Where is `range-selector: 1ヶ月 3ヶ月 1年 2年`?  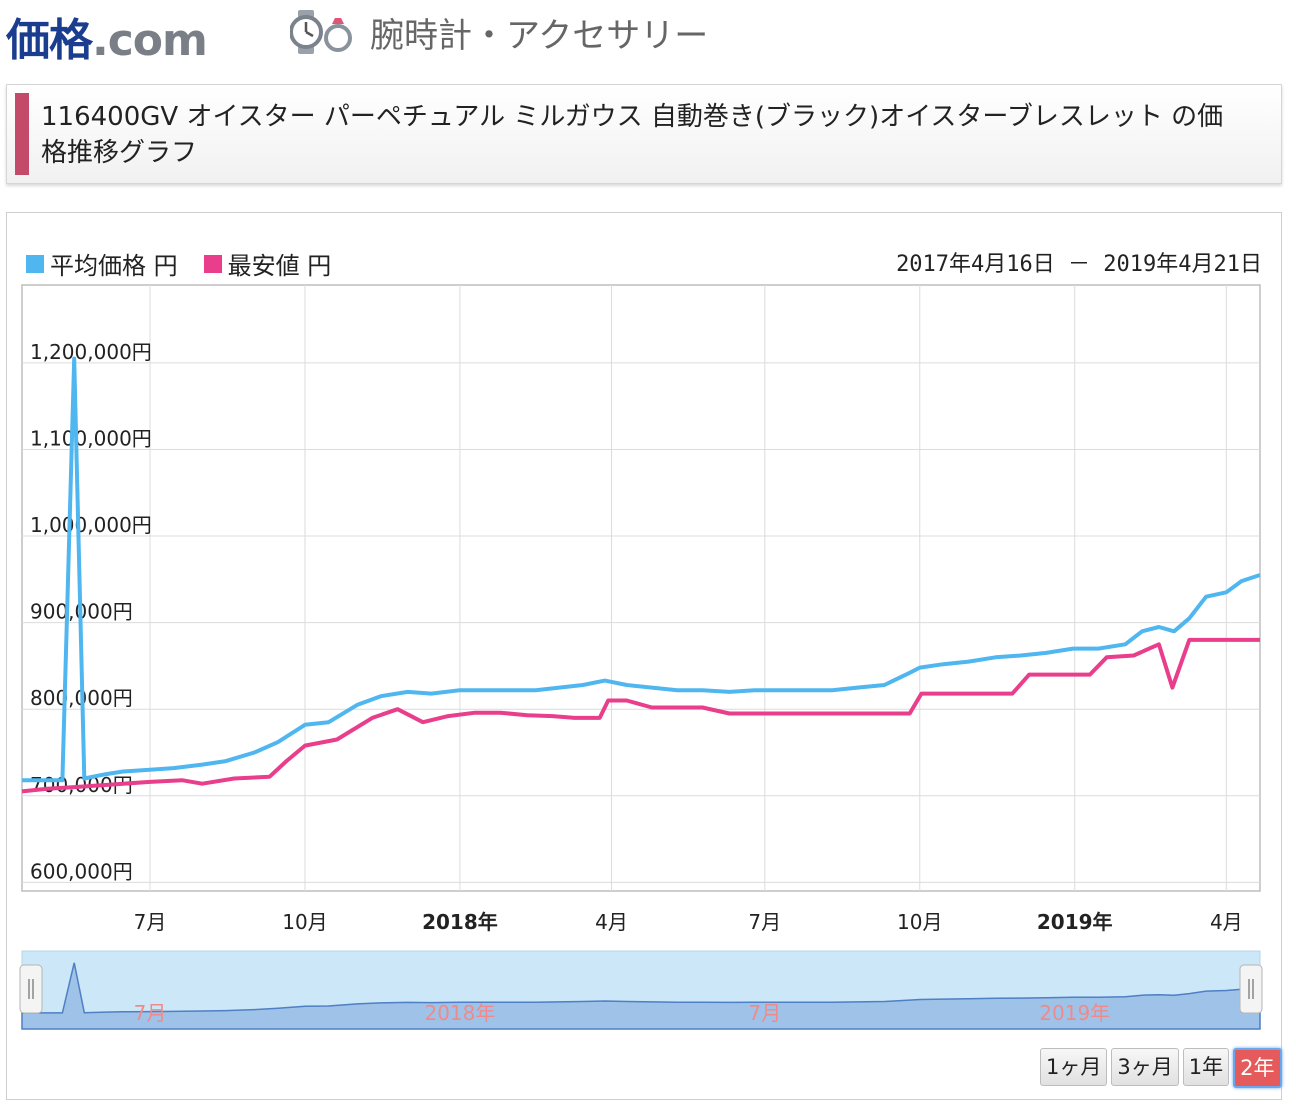 range-selector: 1ヶ月 3ヶ月 1年 2年 is located at coordinates (1161, 1068).